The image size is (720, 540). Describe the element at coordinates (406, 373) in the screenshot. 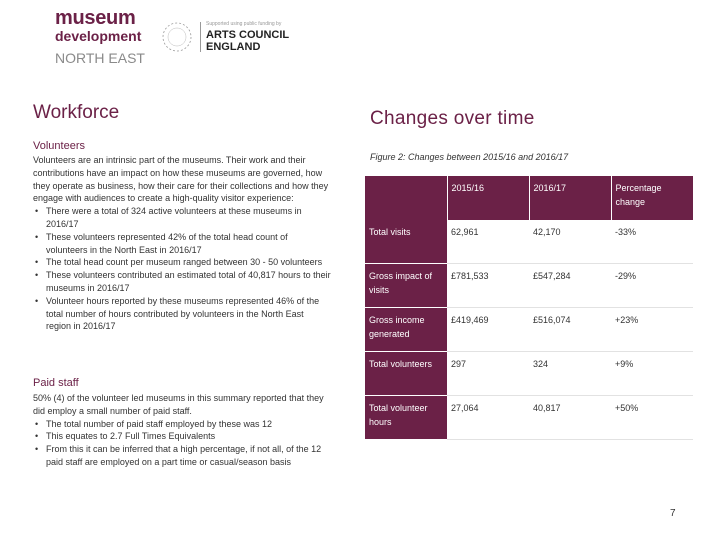

I see `row-label: Total volunteers` at that location.